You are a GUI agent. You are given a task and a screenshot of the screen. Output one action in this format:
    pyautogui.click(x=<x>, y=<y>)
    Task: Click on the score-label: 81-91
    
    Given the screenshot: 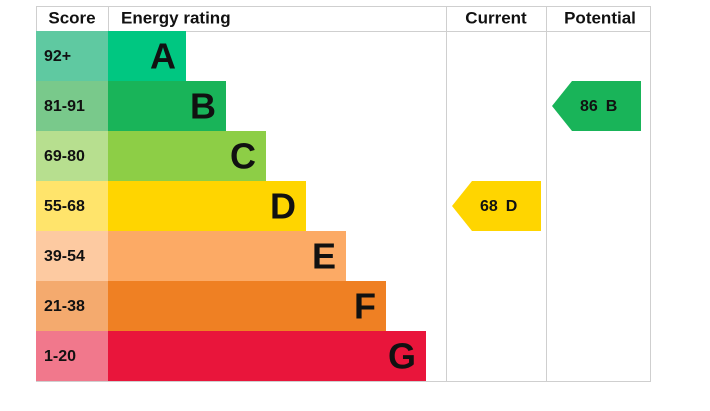 What is the action you would take?
    pyautogui.click(x=64, y=106)
    